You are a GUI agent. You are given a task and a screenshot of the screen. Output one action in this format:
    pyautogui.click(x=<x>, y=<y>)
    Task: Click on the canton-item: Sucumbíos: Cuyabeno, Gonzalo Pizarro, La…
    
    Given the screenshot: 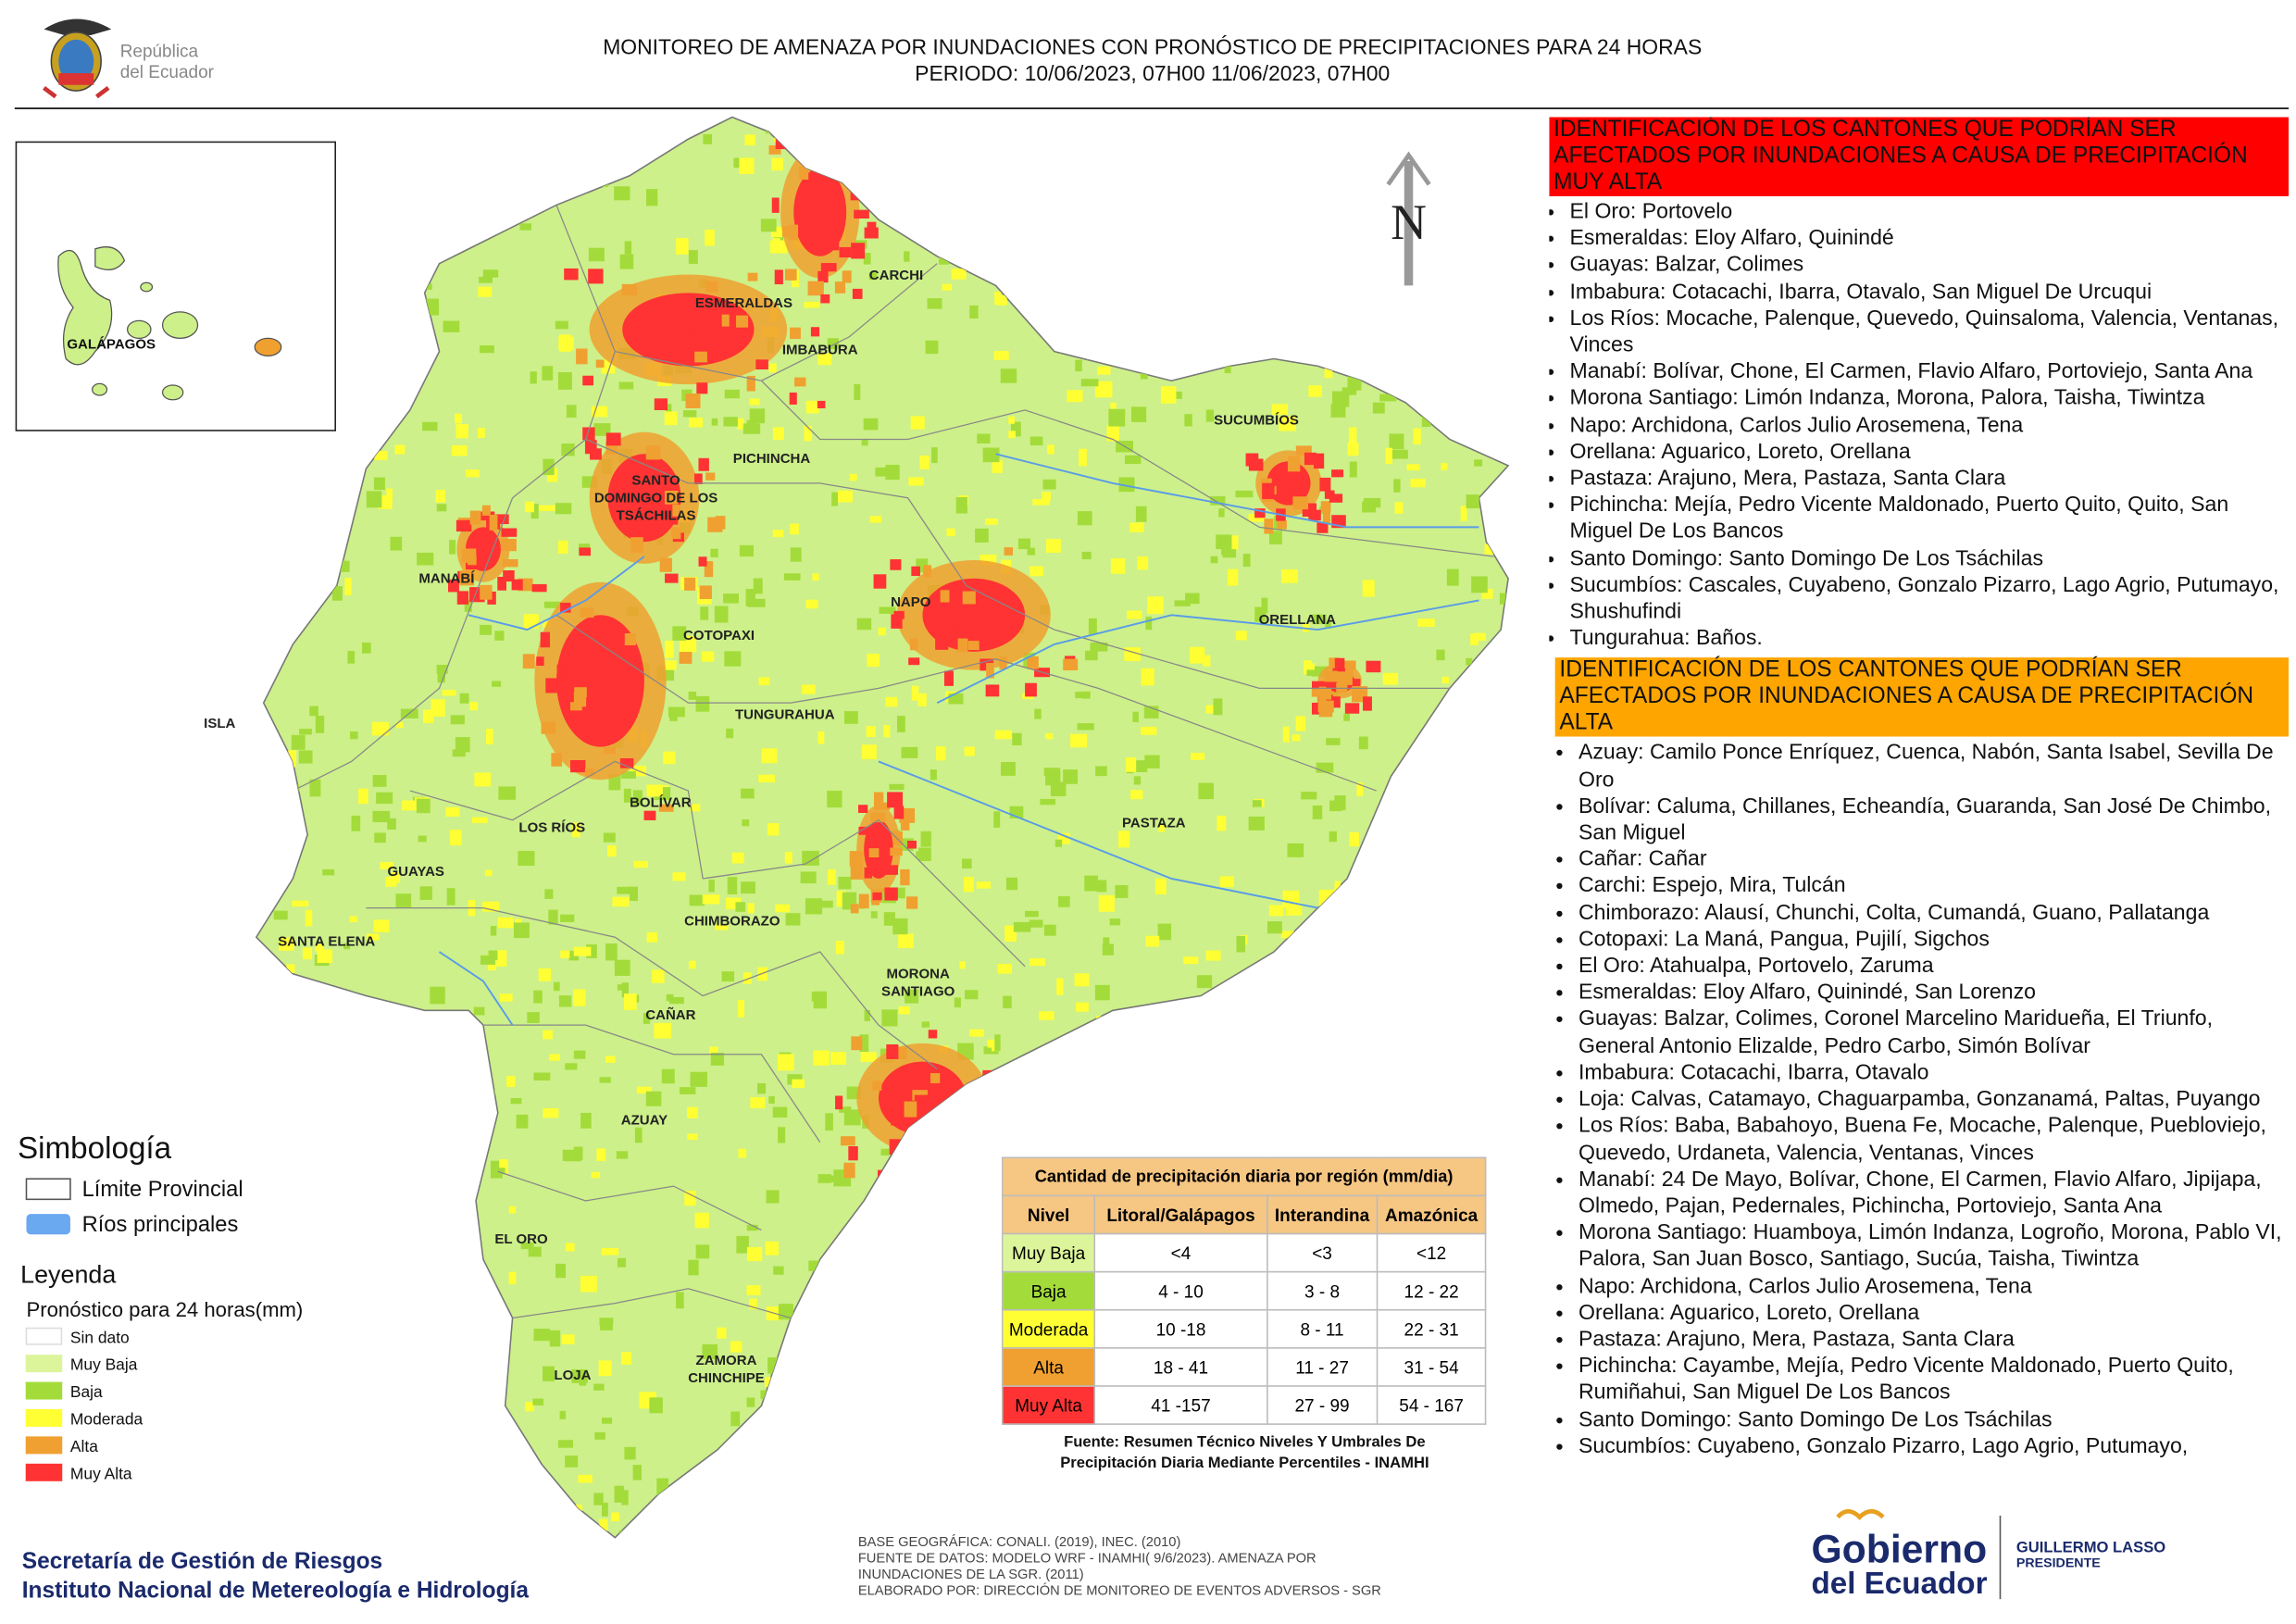 What is the action you would take?
    pyautogui.click(x=1933, y=1446)
    